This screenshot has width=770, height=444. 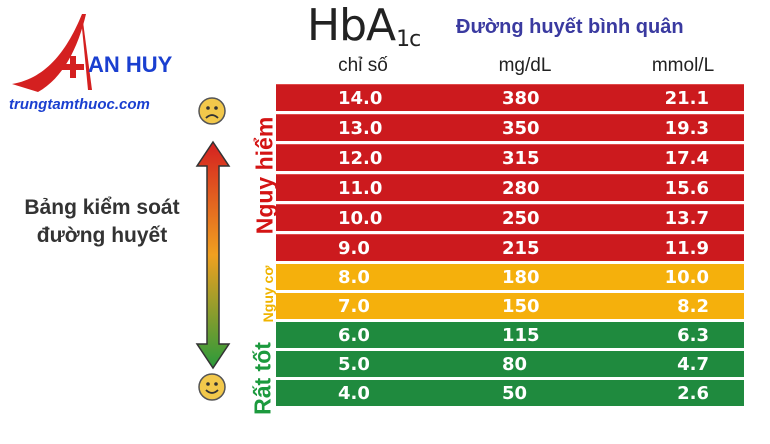 What do you see at coordinates (354, 335) in the screenshot?
I see `cell-hba1c: 6.0` at bounding box center [354, 335].